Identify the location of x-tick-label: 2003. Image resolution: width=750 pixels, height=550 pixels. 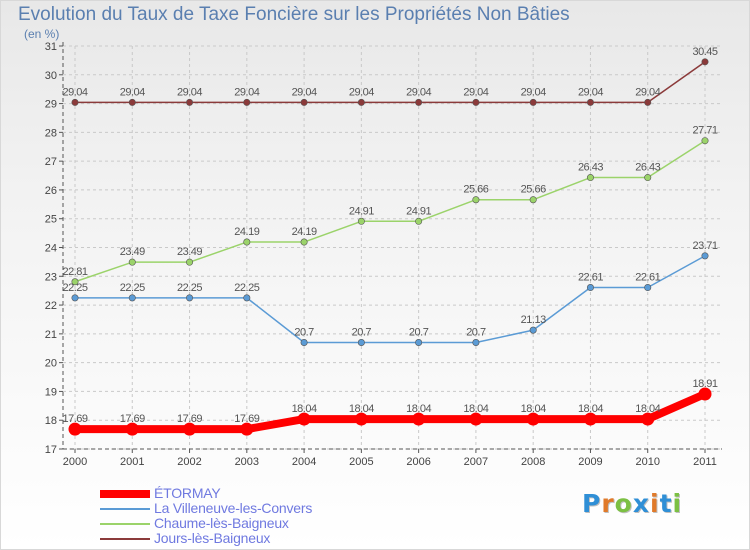
(247, 462).